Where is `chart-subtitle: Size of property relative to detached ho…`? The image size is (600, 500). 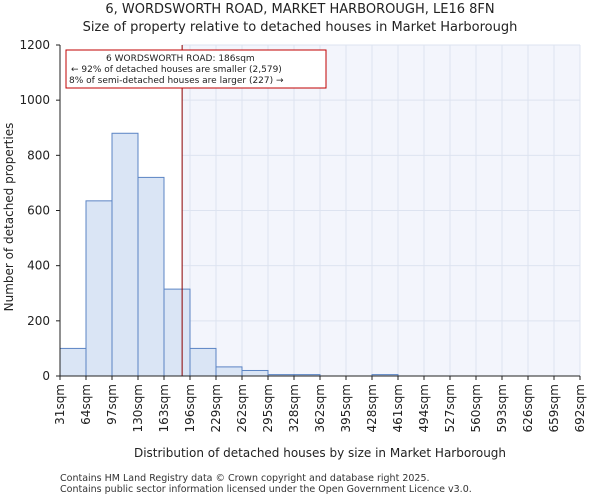 chart-subtitle: Size of property relative to detached ho… is located at coordinates (300, 27).